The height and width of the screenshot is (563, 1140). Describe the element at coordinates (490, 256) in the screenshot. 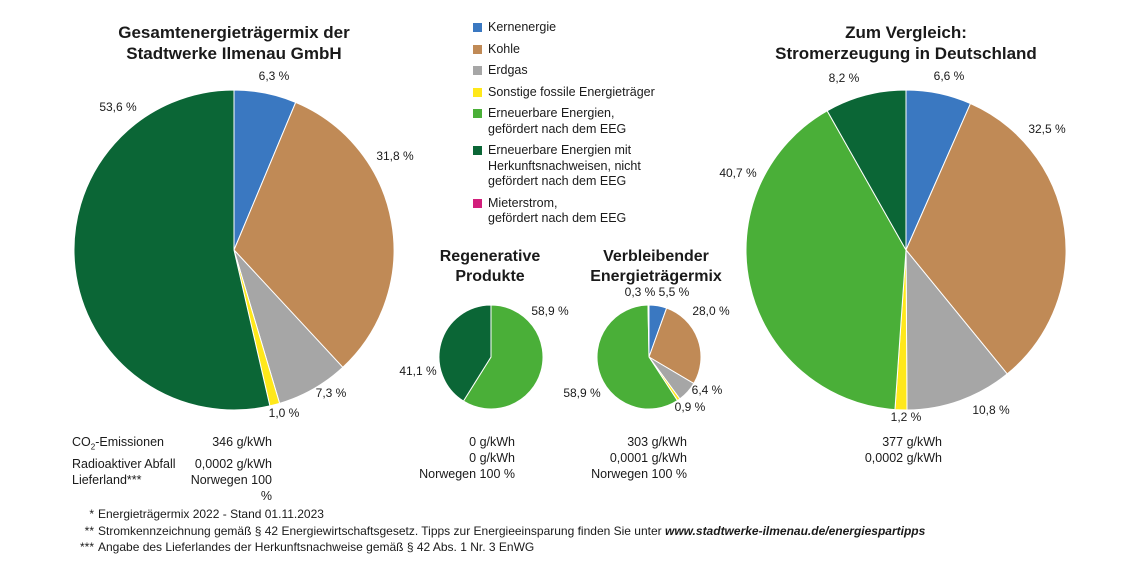

I see `regen-title-line1: Regenerative` at that location.